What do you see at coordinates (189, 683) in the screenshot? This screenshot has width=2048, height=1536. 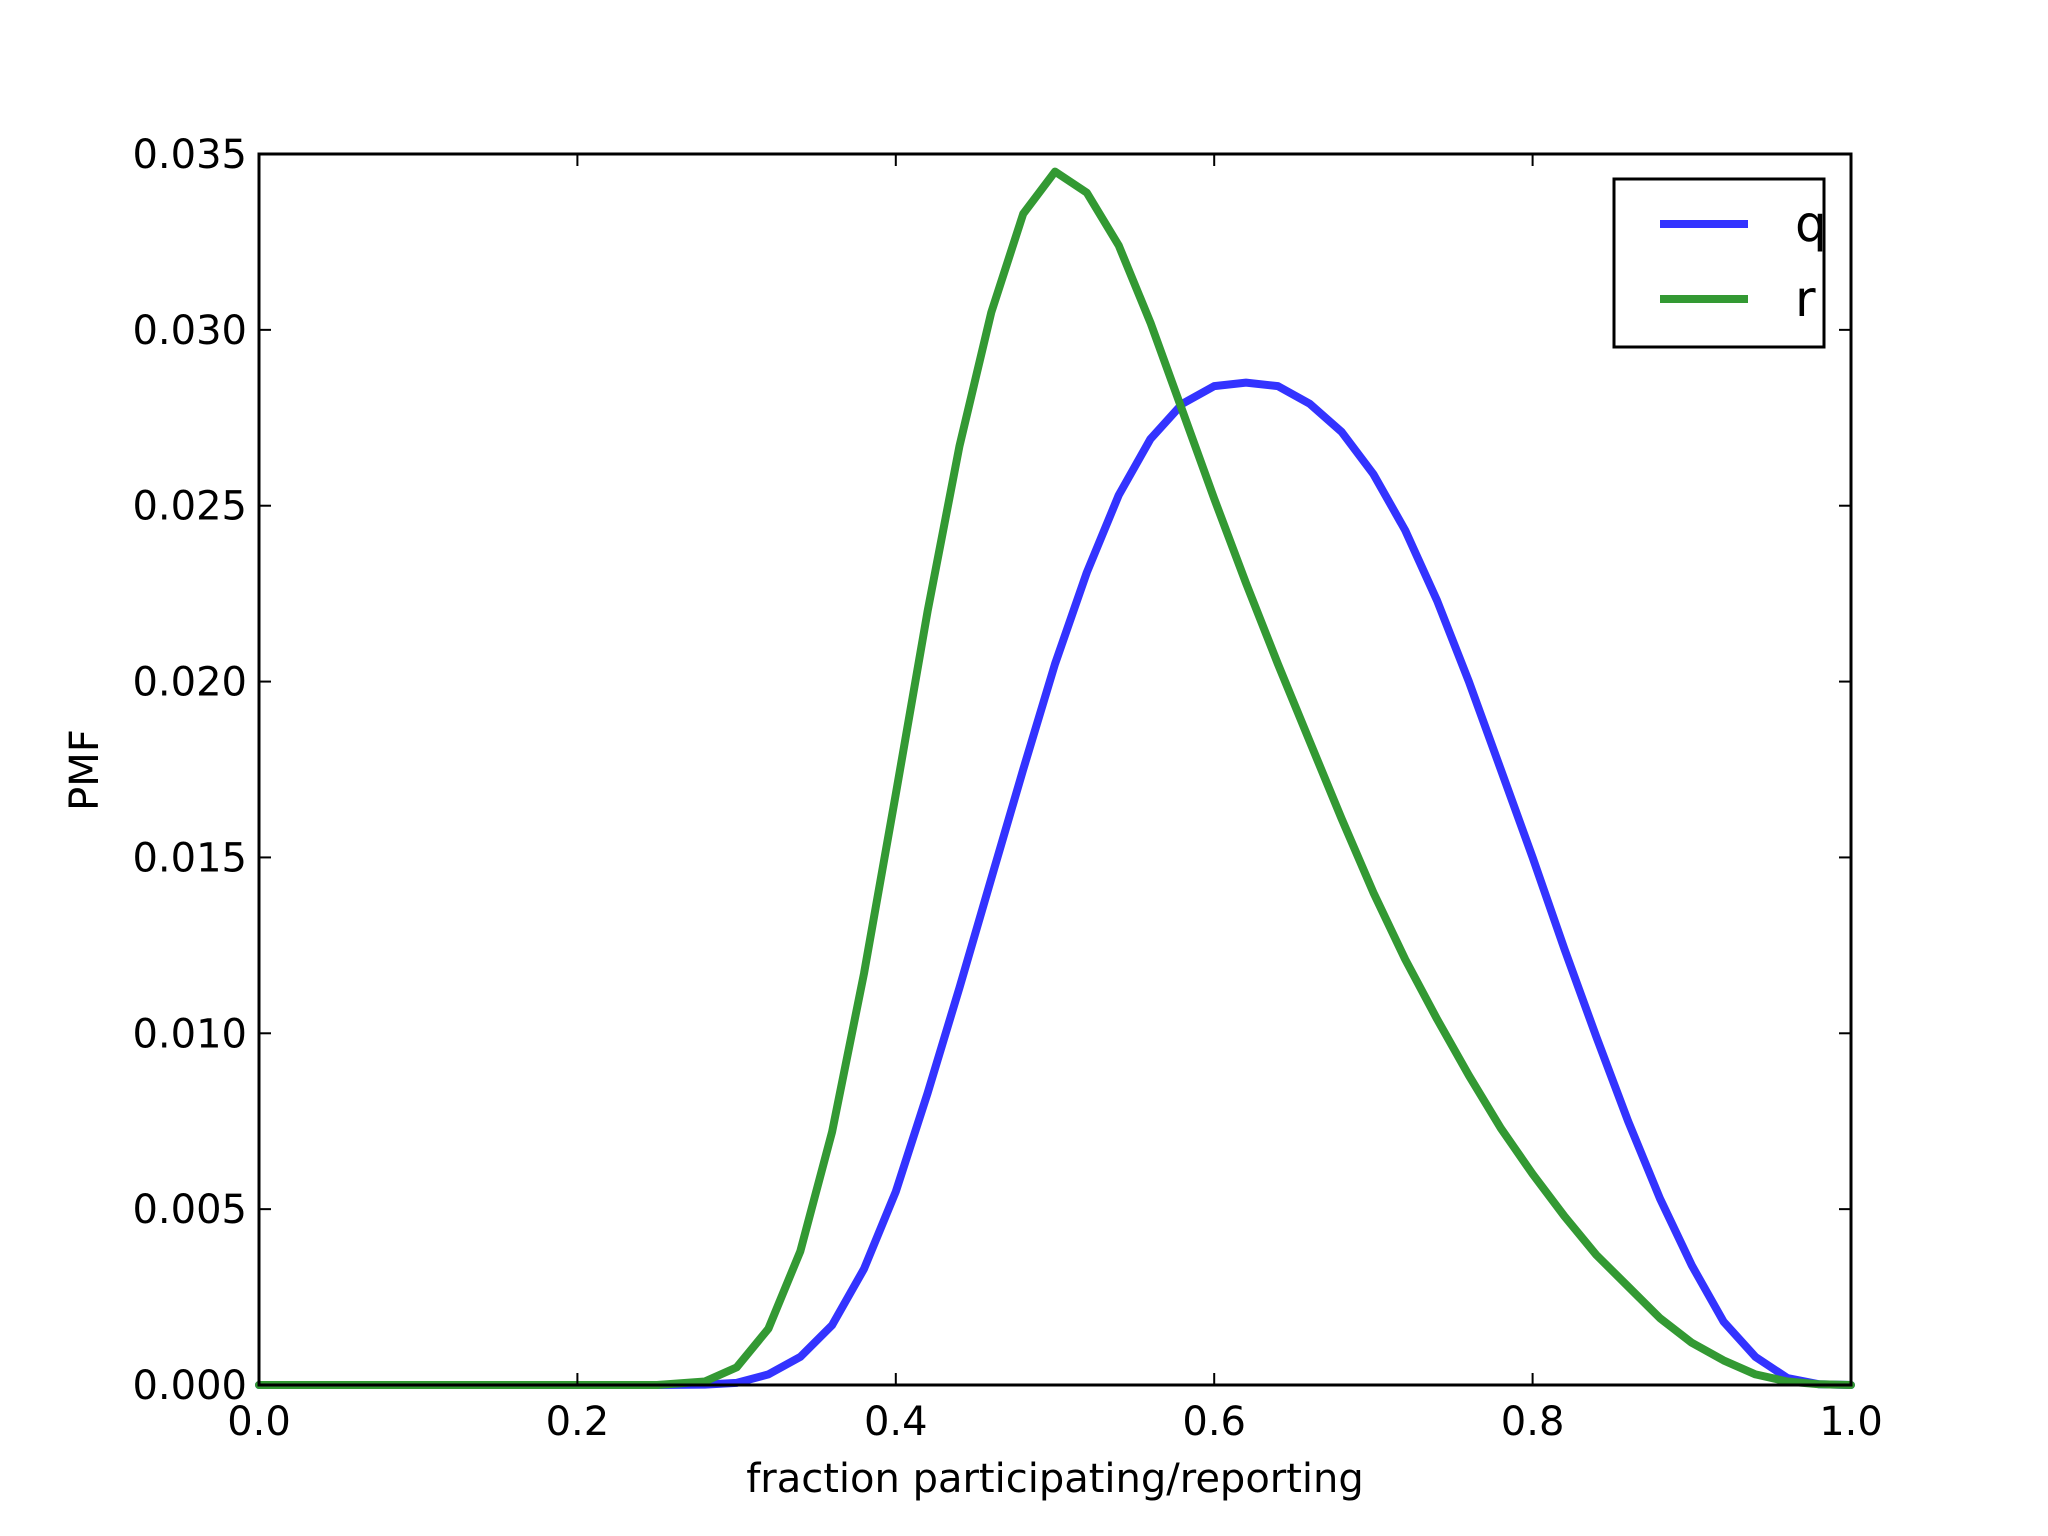 I see `y-tick-label: 0.020` at bounding box center [189, 683].